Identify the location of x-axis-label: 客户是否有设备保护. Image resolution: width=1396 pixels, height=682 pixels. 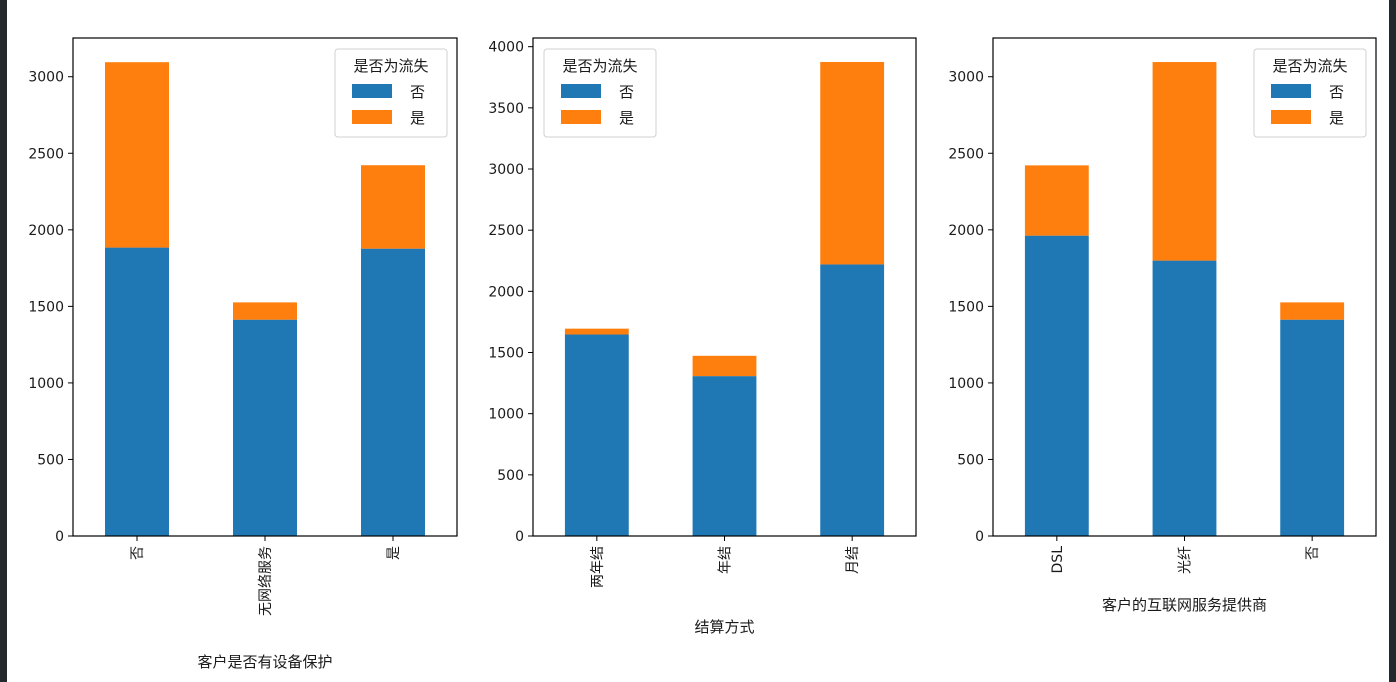
(264, 662).